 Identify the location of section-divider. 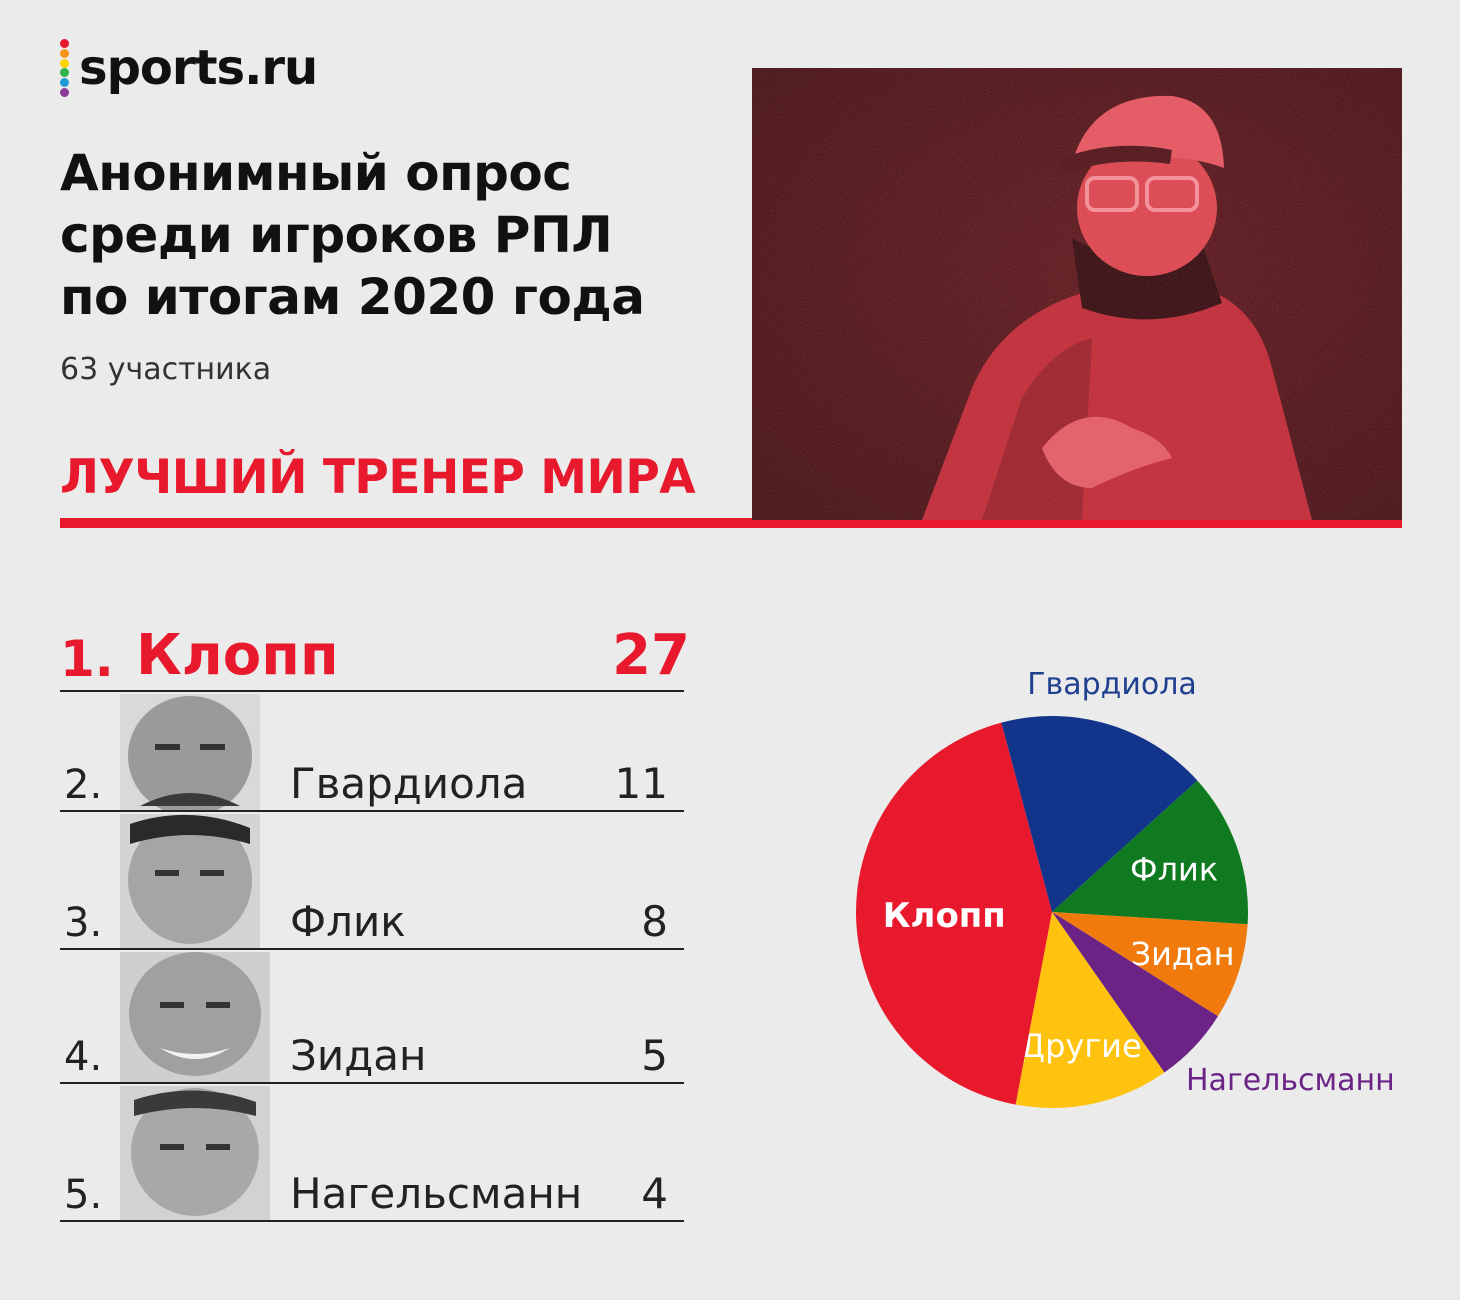
(731, 523).